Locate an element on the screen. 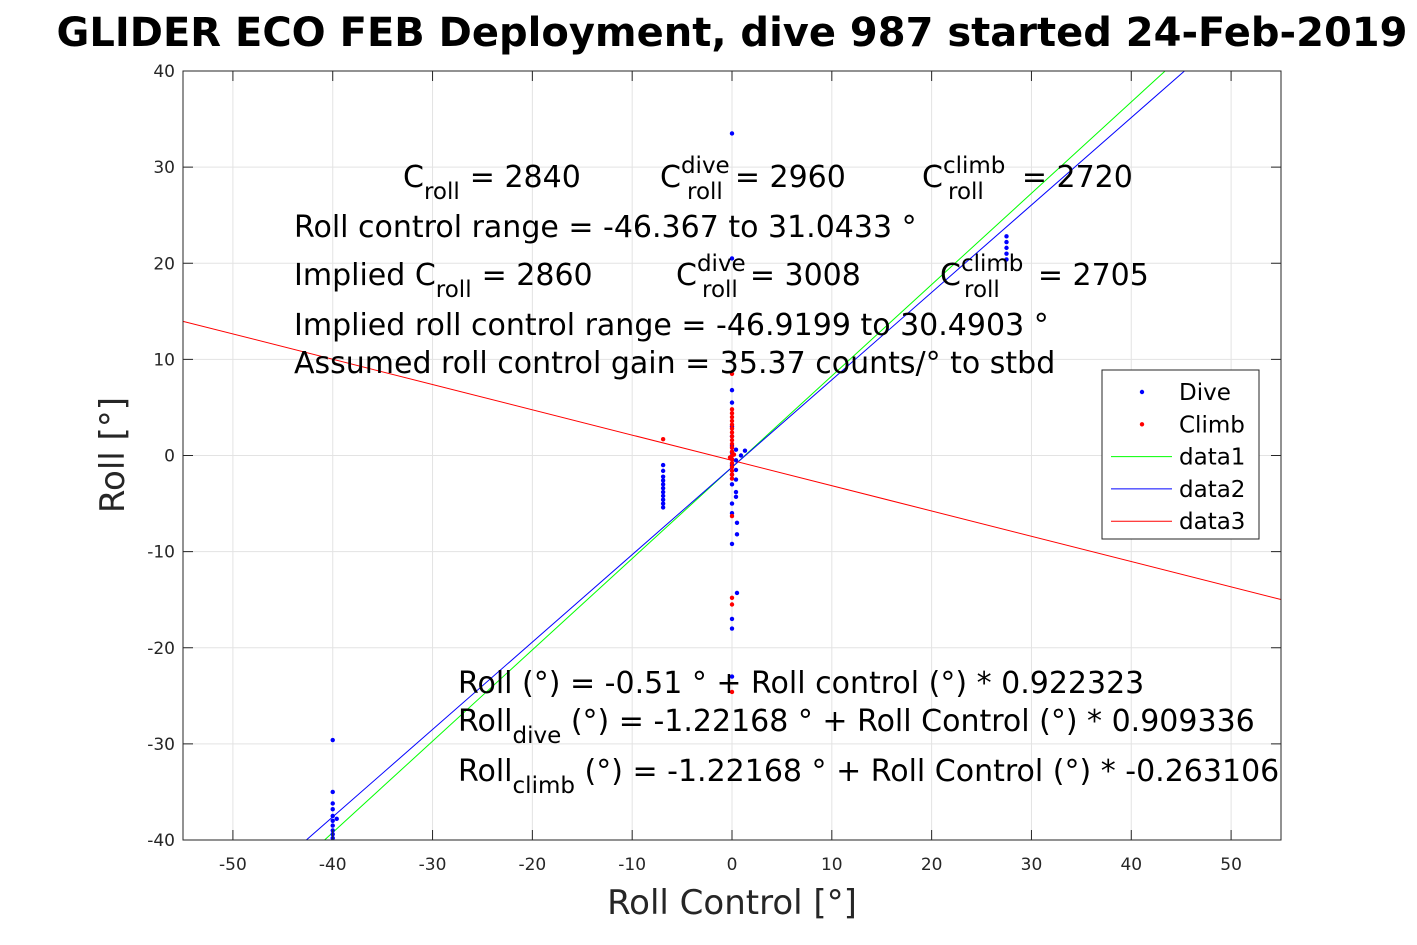 This screenshot has width=1417, height=945. y-axis-label: Roll [°] is located at coordinates (113, 455).